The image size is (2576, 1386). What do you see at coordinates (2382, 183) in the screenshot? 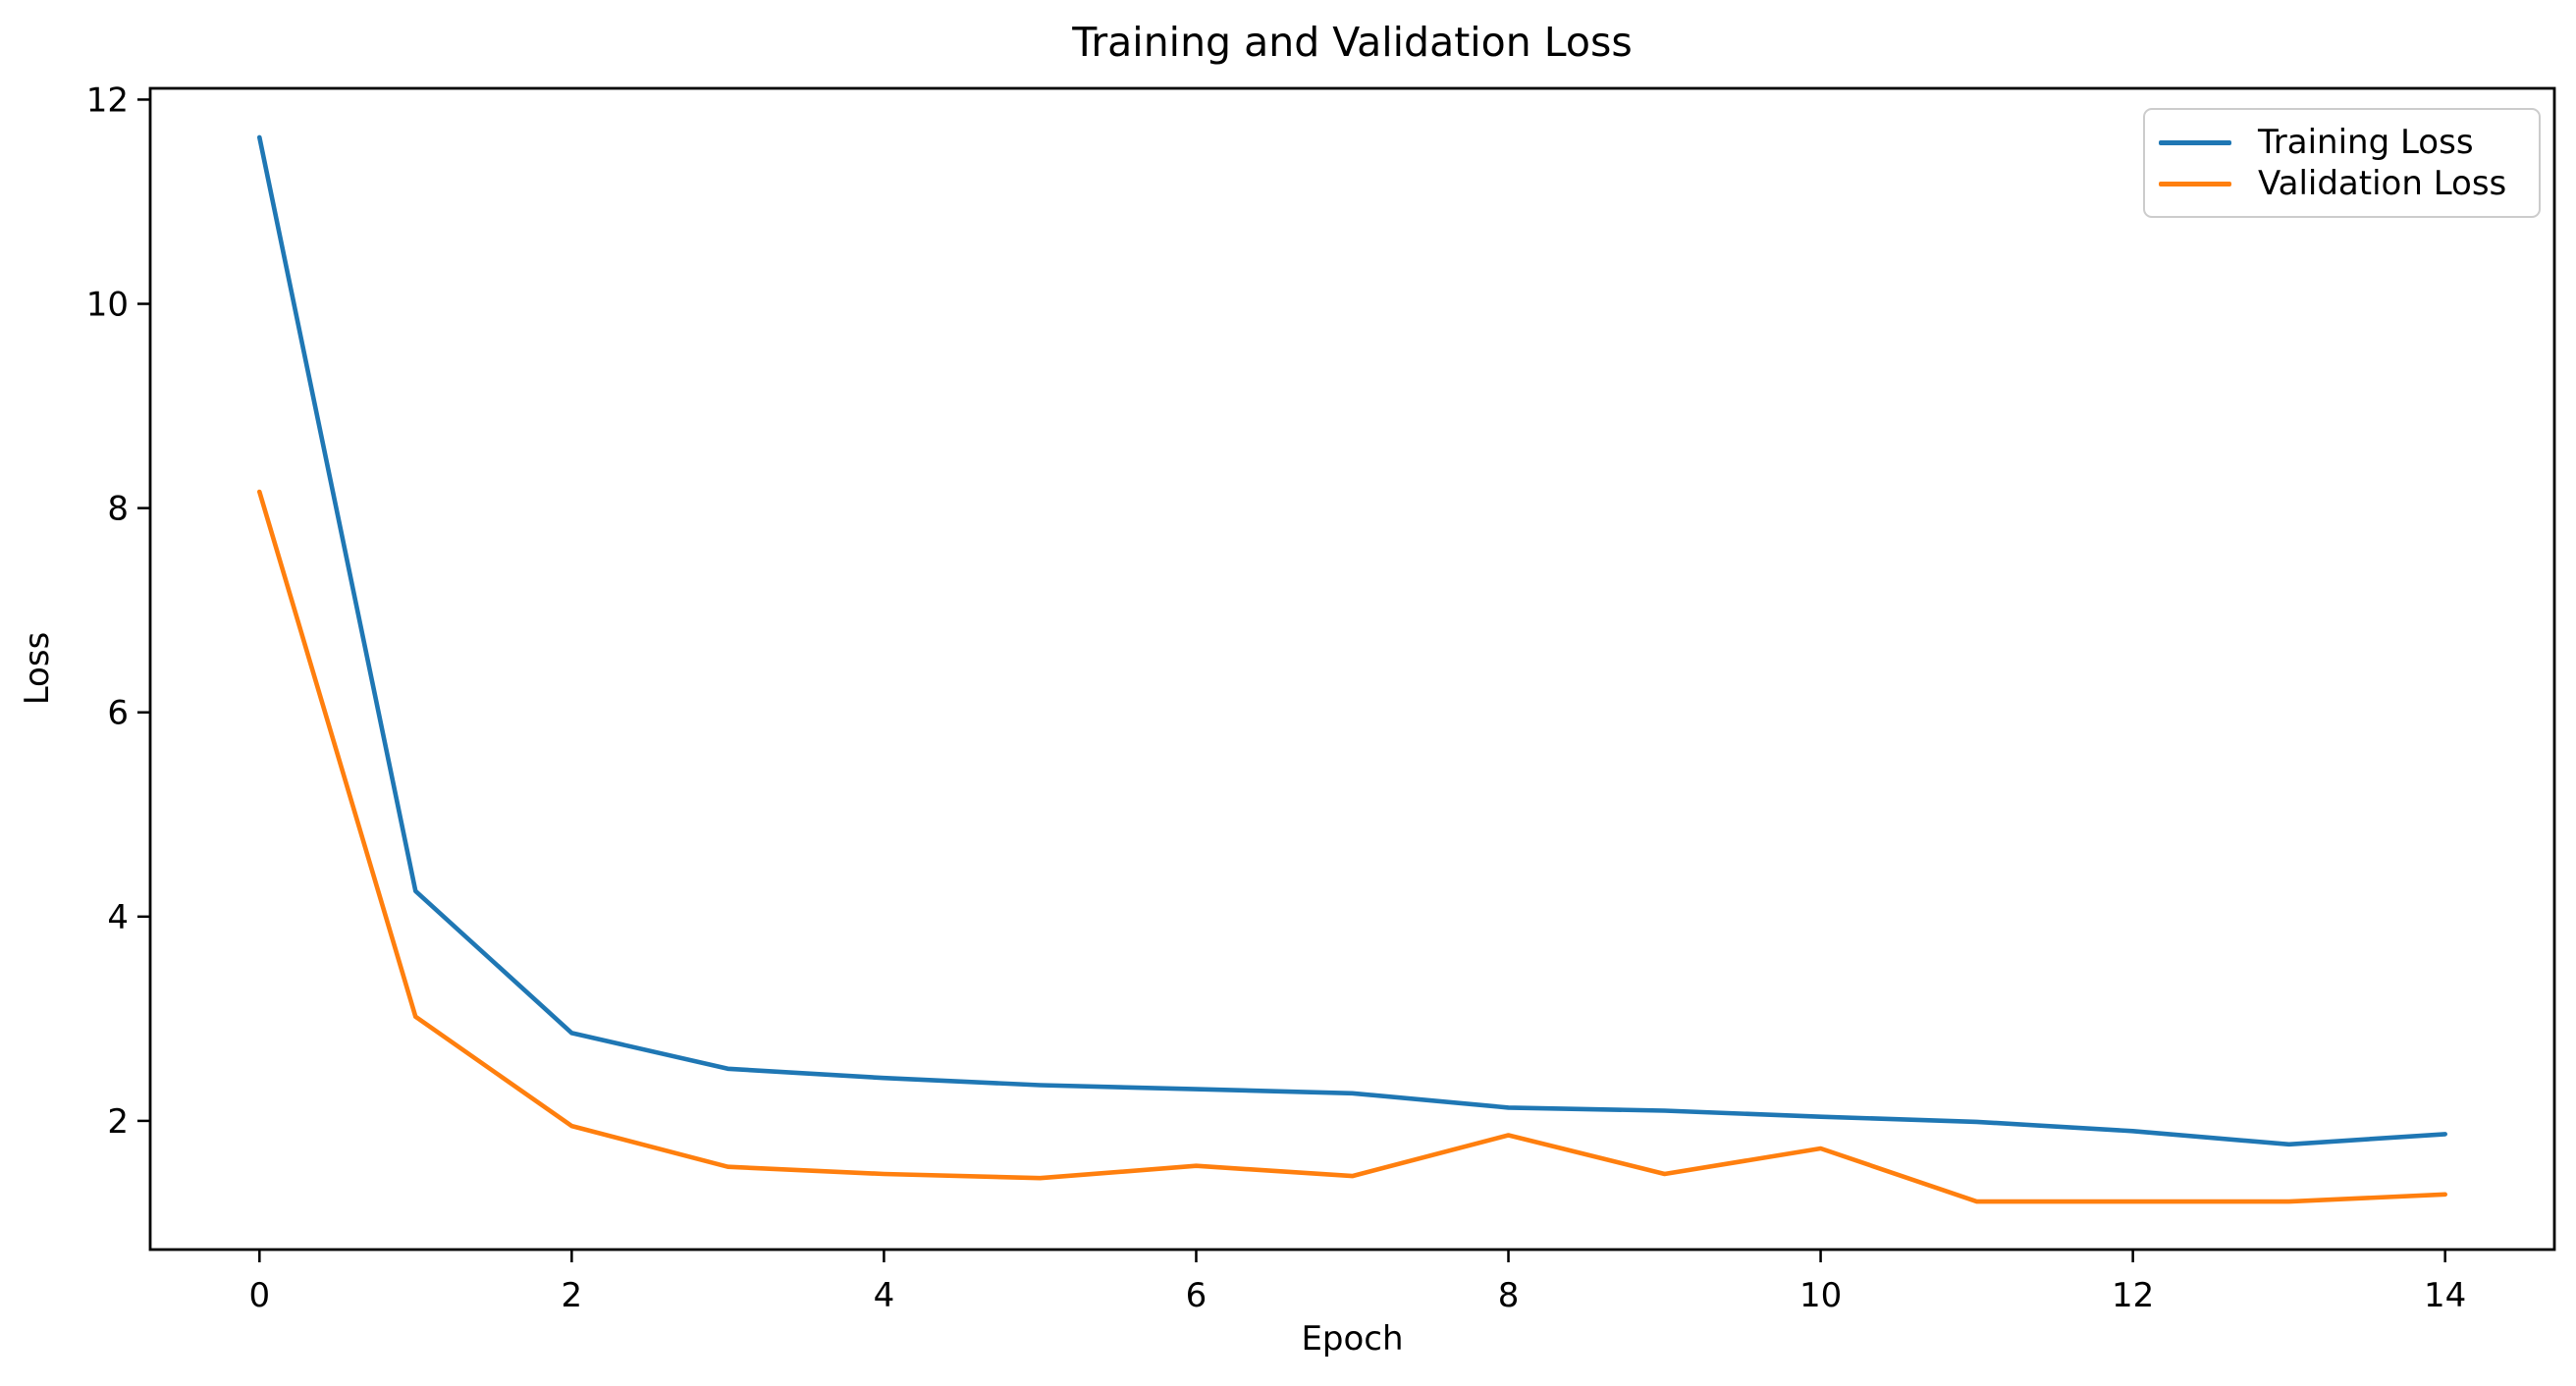
I see `legend-label-validation: Validation Loss` at bounding box center [2382, 183].